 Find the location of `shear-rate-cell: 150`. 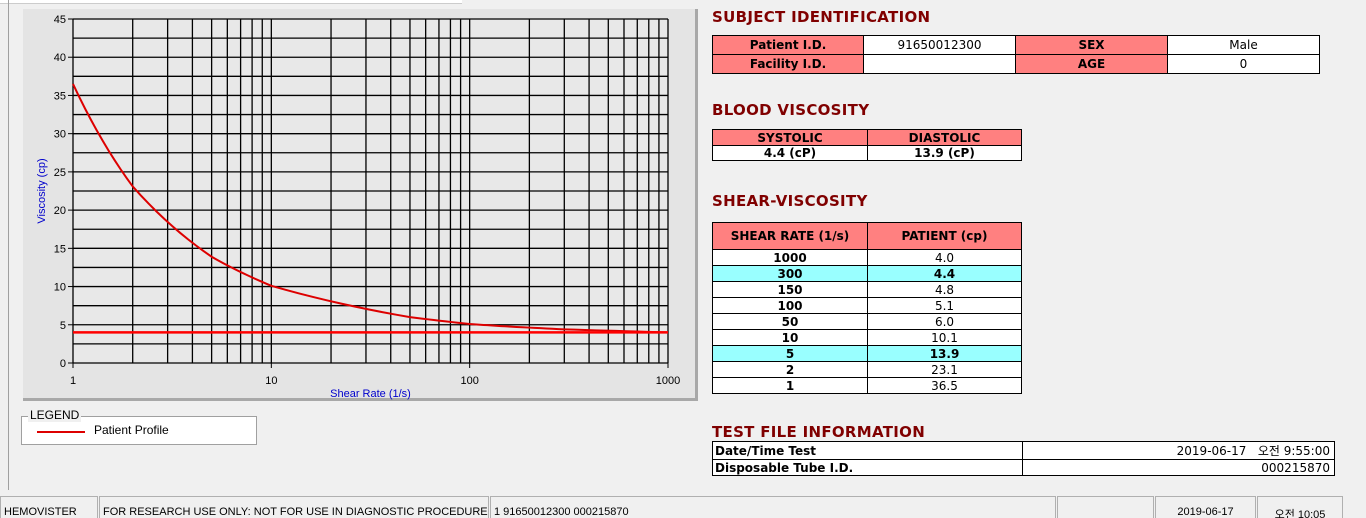

shear-rate-cell: 150 is located at coordinates (790, 289).